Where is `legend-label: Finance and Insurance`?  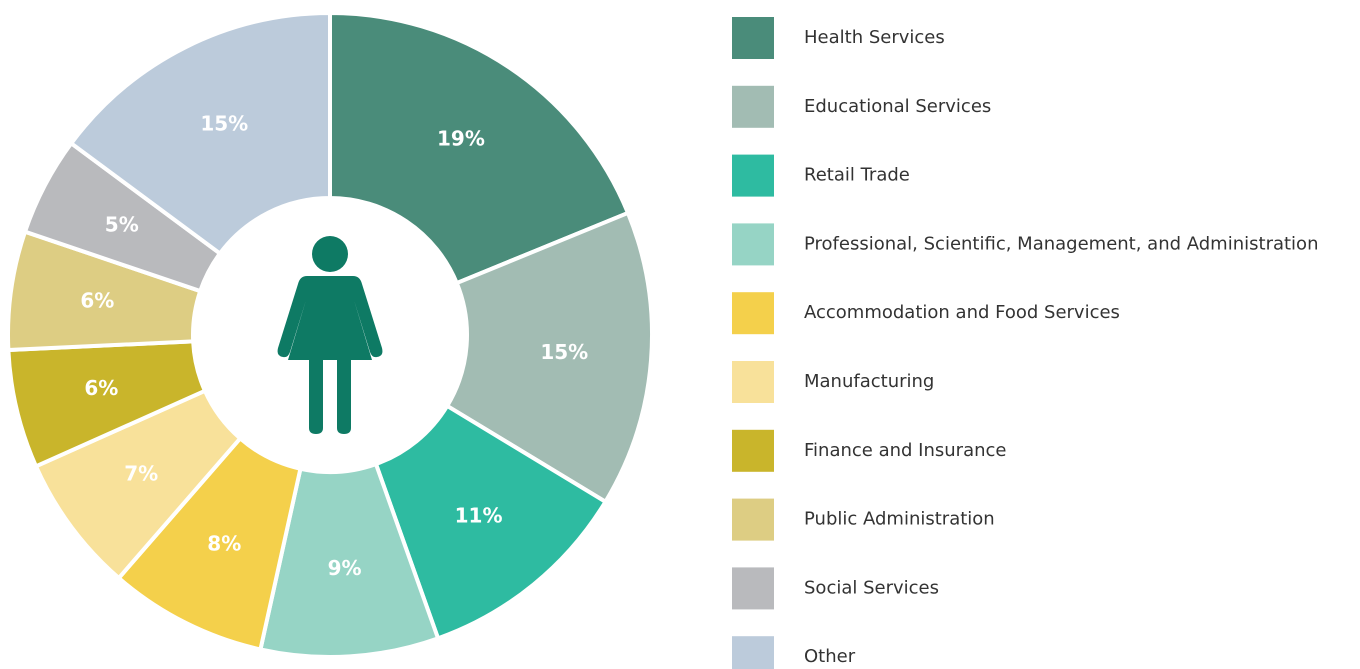 legend-label: Finance and Insurance is located at coordinates (905, 450).